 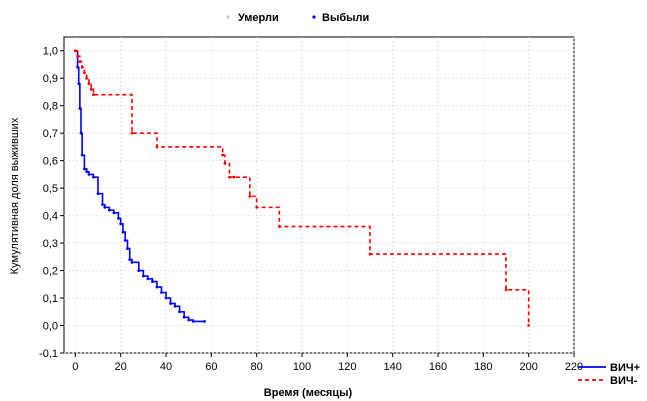 I want to click on legend-label-died: Умерли, so click(x=258, y=18).